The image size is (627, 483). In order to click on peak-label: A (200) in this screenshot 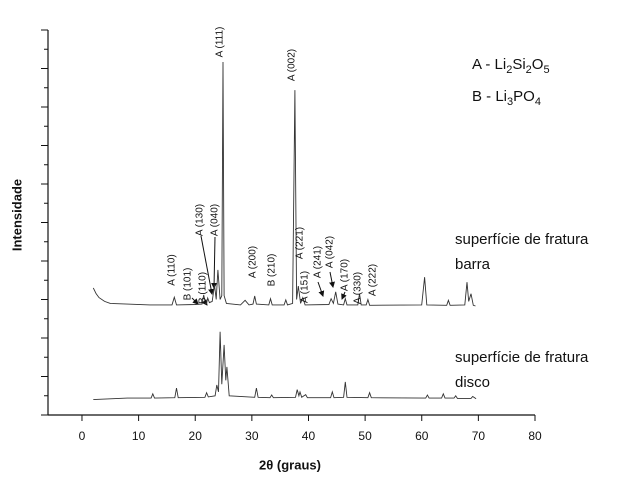, I will do `click(253, 262)`.